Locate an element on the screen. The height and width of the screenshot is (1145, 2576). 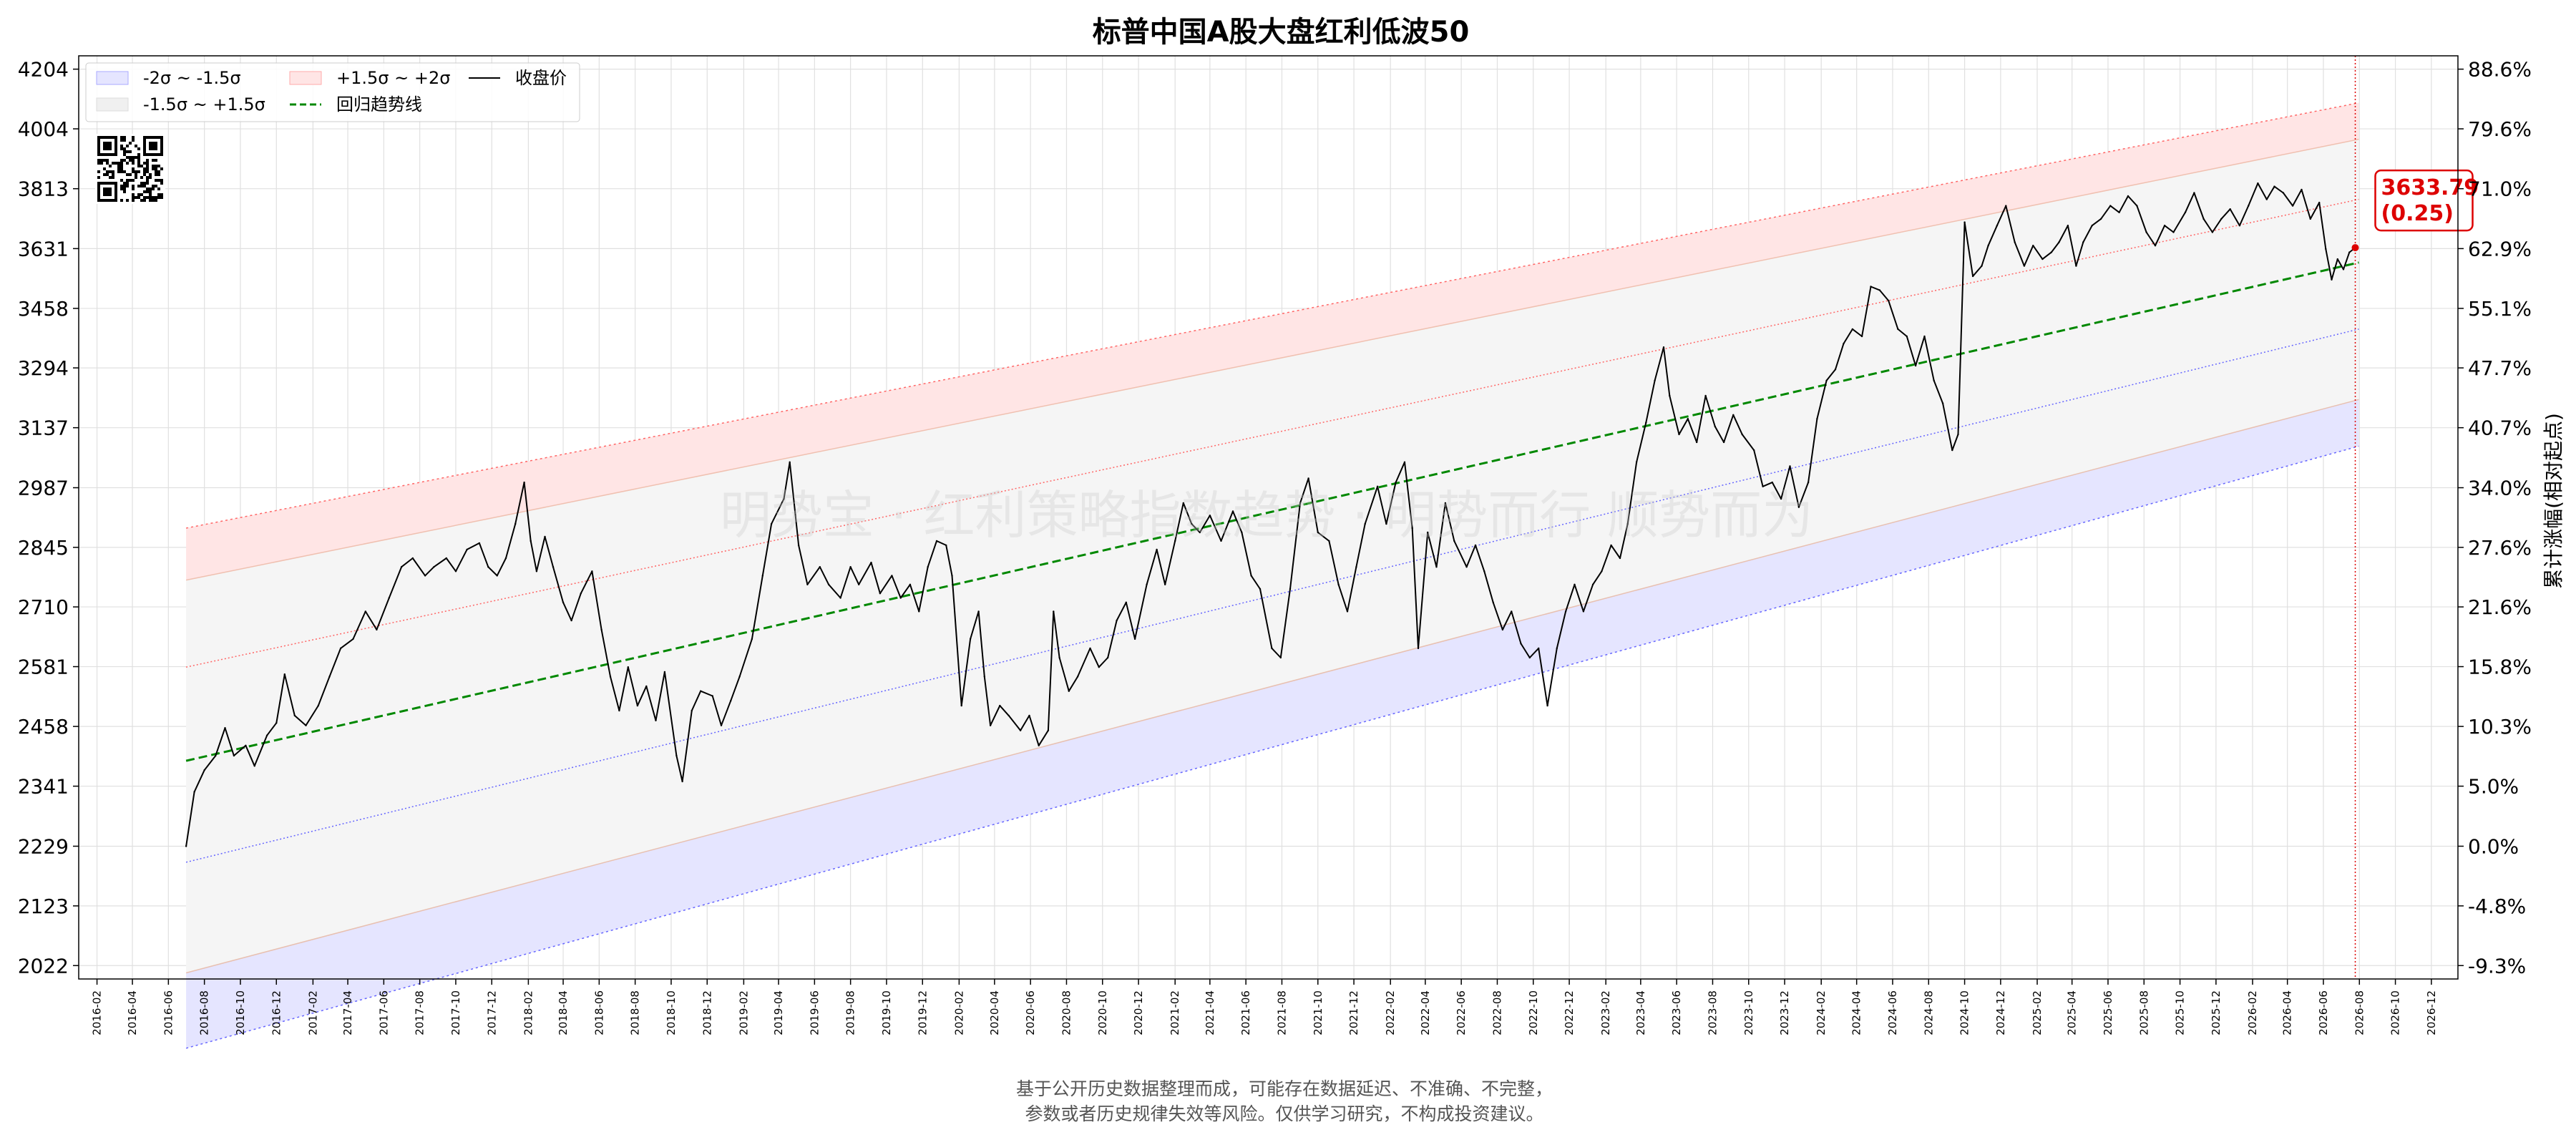
y-tick-label-right: 71.0% is located at coordinates (2500, 189).